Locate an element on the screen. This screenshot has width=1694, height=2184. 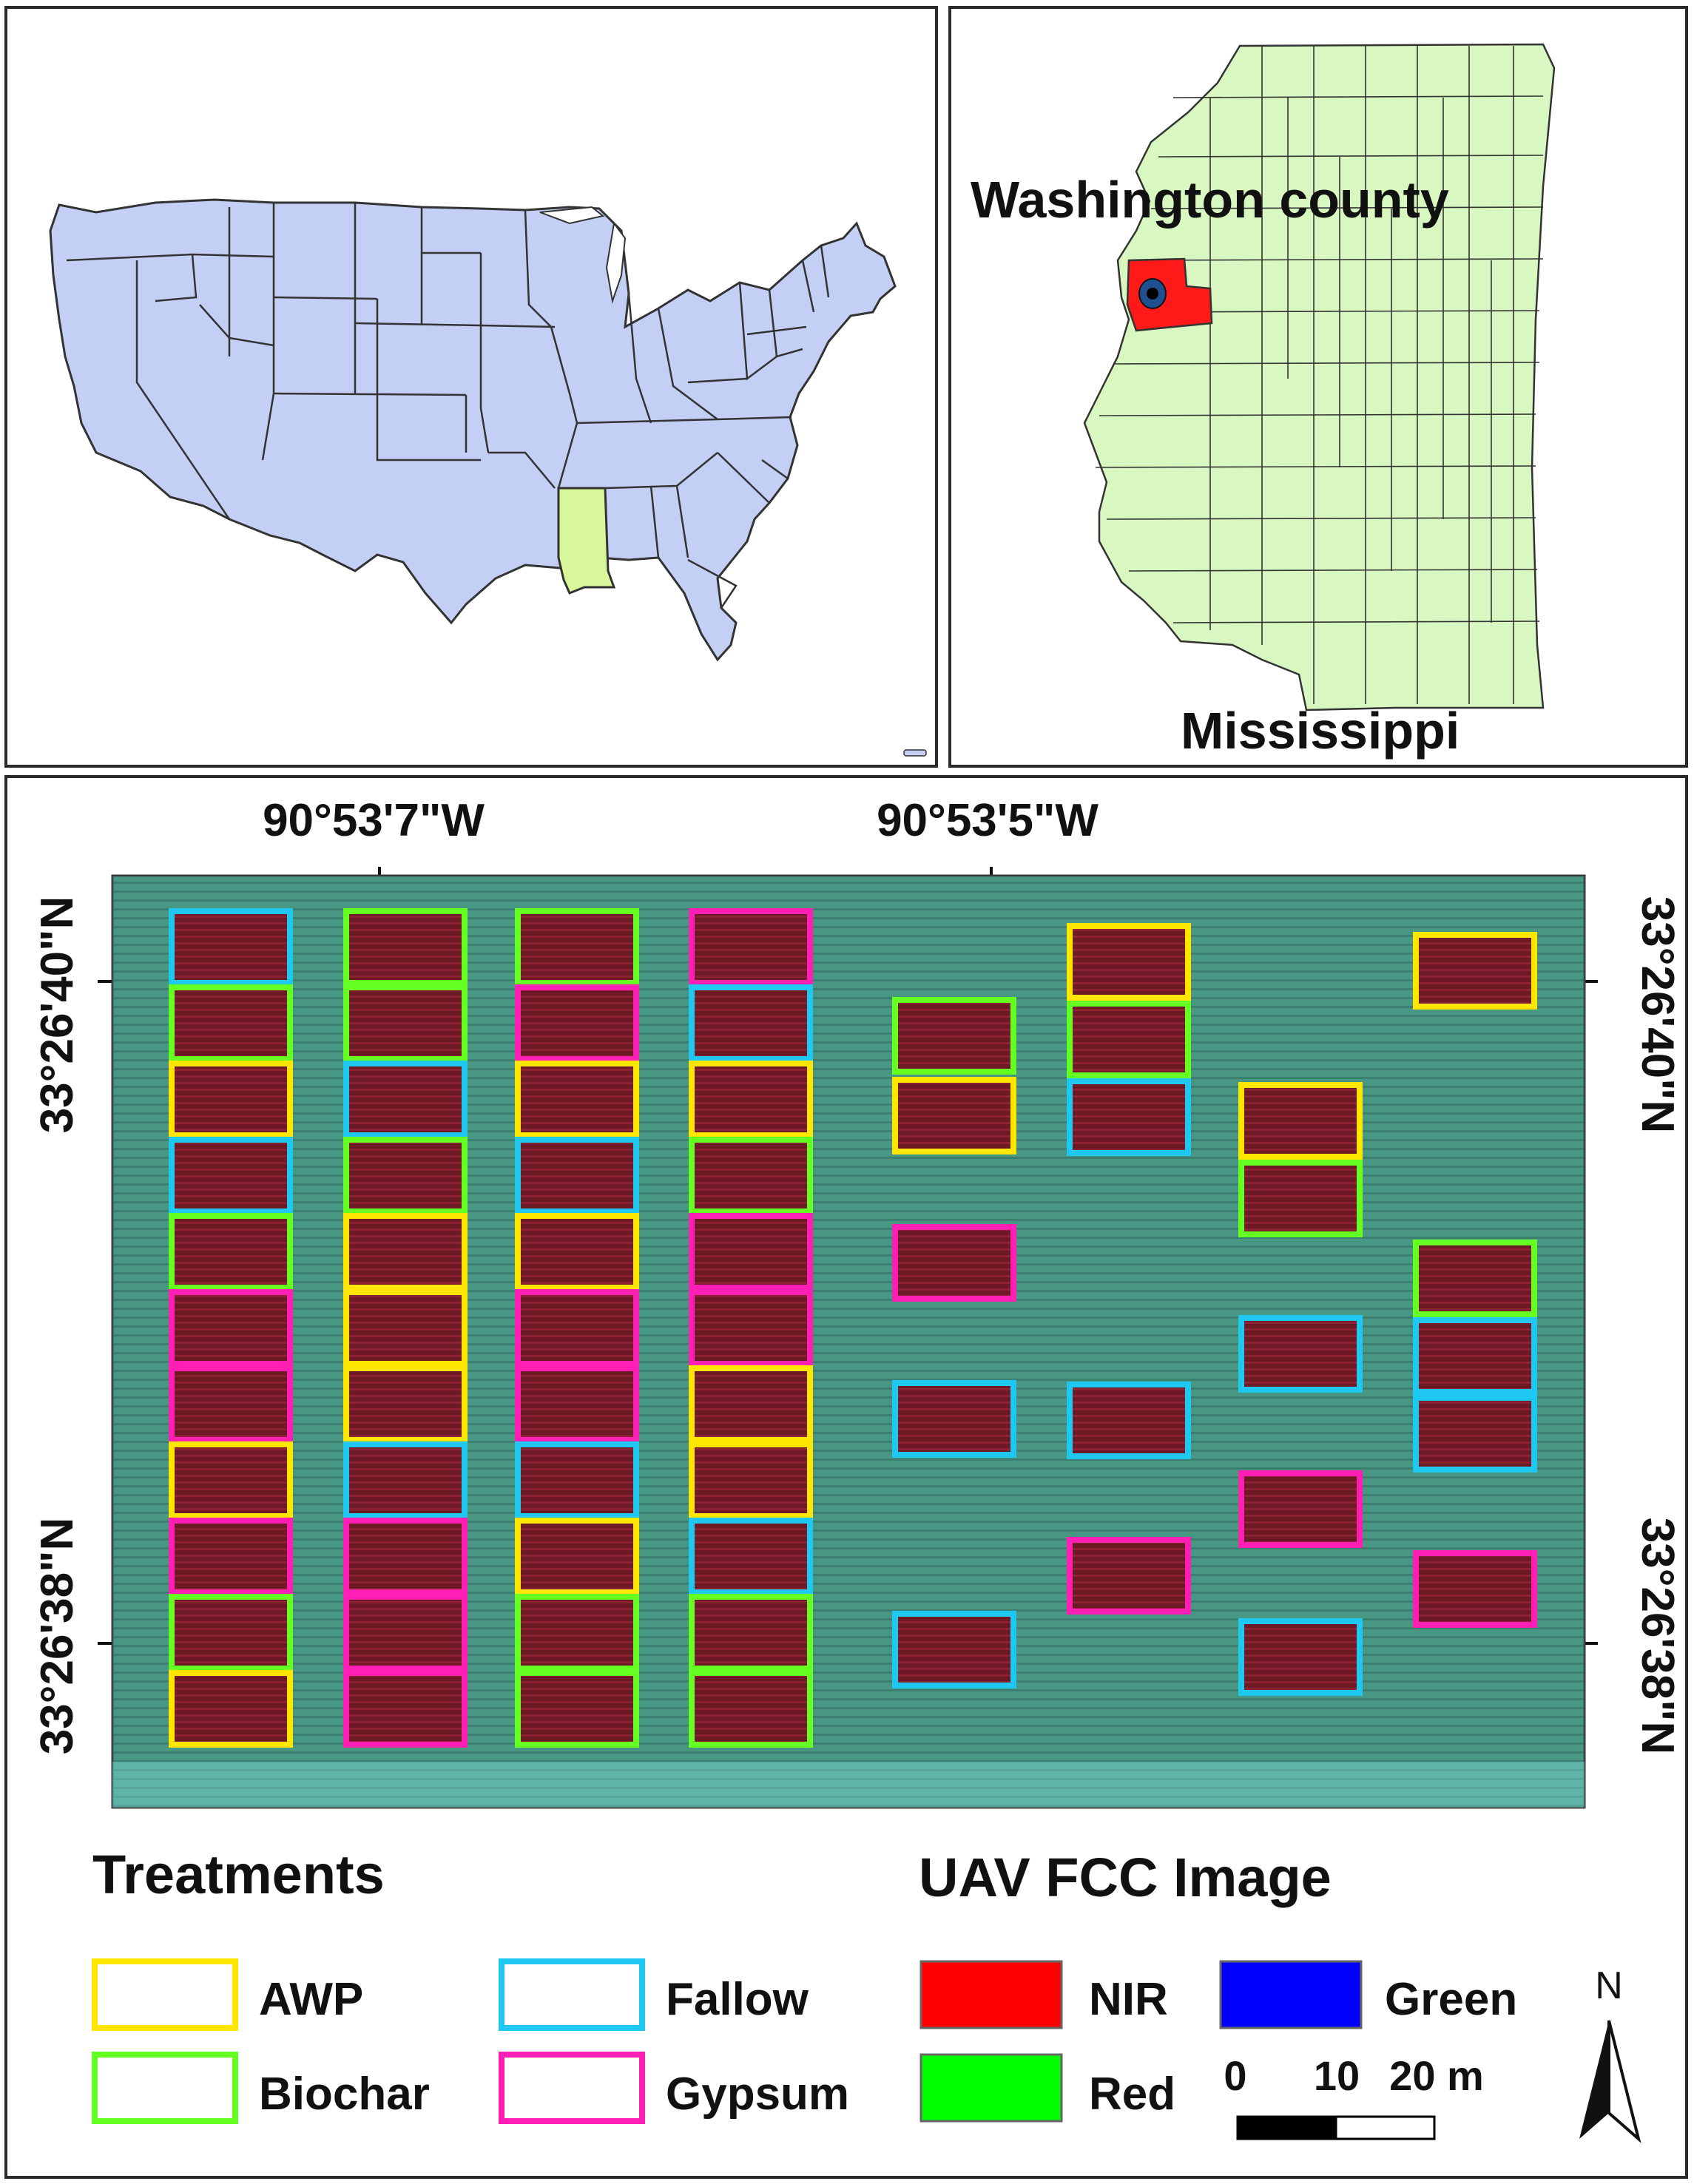
image-edge is located at coordinates (848, 1785).